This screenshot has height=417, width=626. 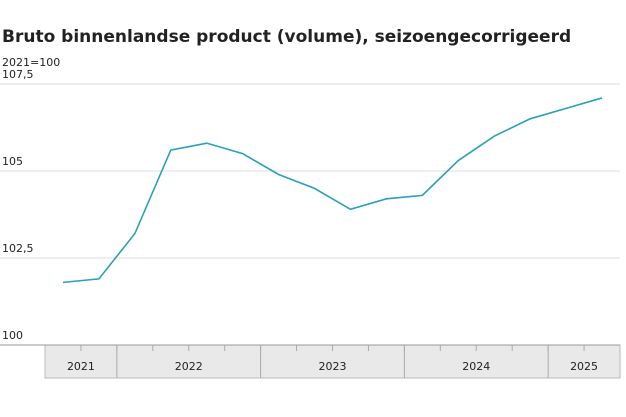 I want to click on chart-subtitle: 2021=100, so click(x=31, y=62).